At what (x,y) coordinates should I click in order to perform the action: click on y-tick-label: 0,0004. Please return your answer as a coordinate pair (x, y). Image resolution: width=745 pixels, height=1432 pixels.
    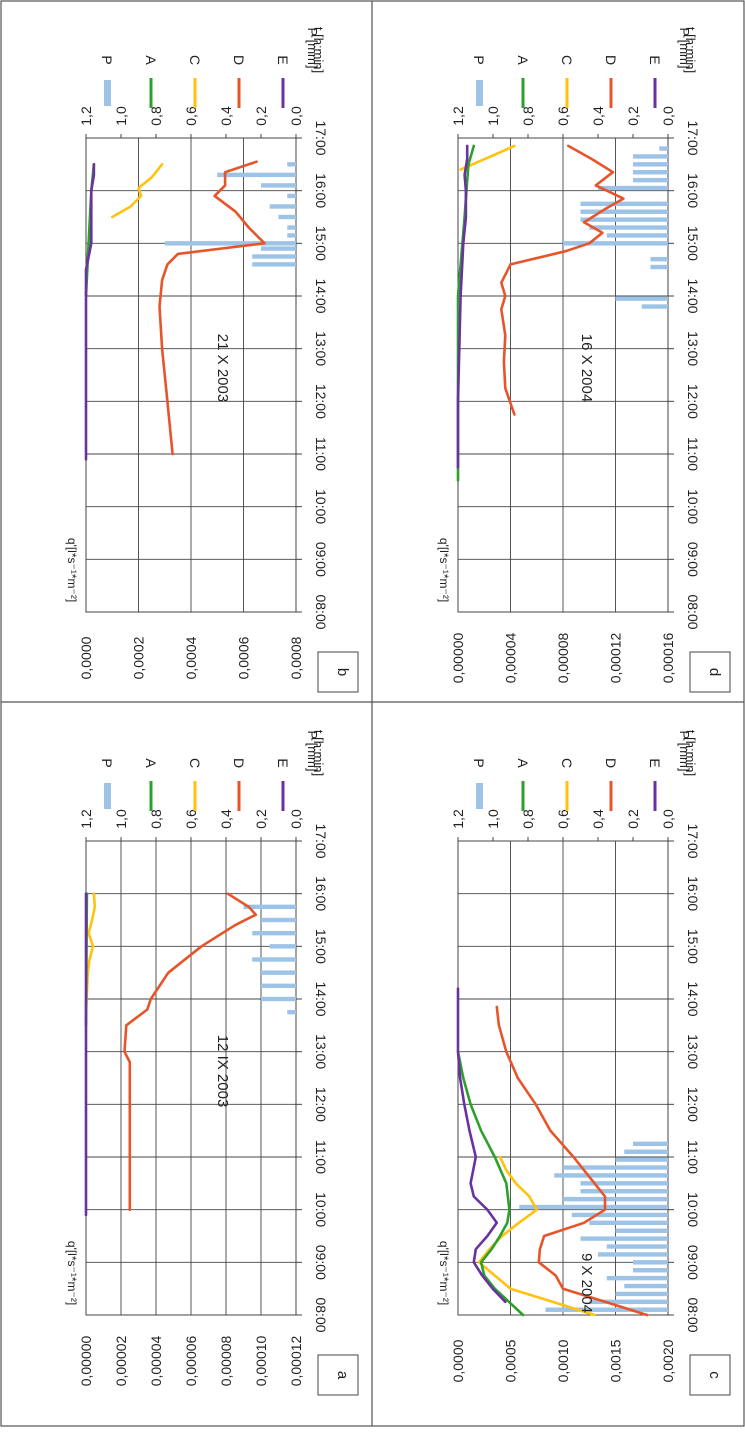
    Looking at the image, I should click on (191, 657).